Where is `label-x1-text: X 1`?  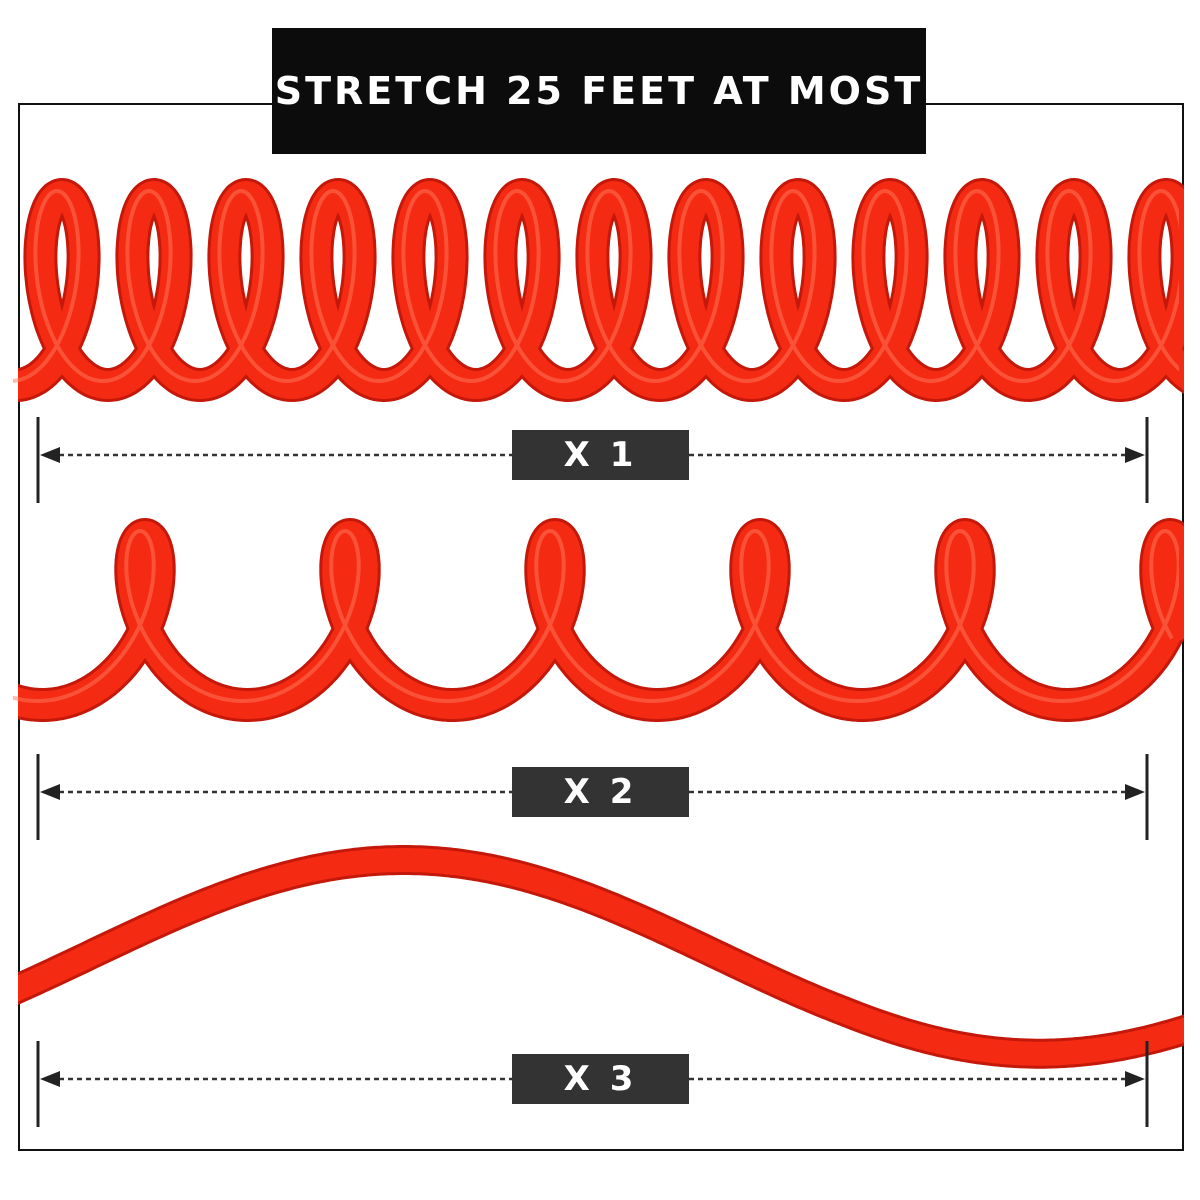
label-x1-text: X 1 is located at coordinates (600, 455).